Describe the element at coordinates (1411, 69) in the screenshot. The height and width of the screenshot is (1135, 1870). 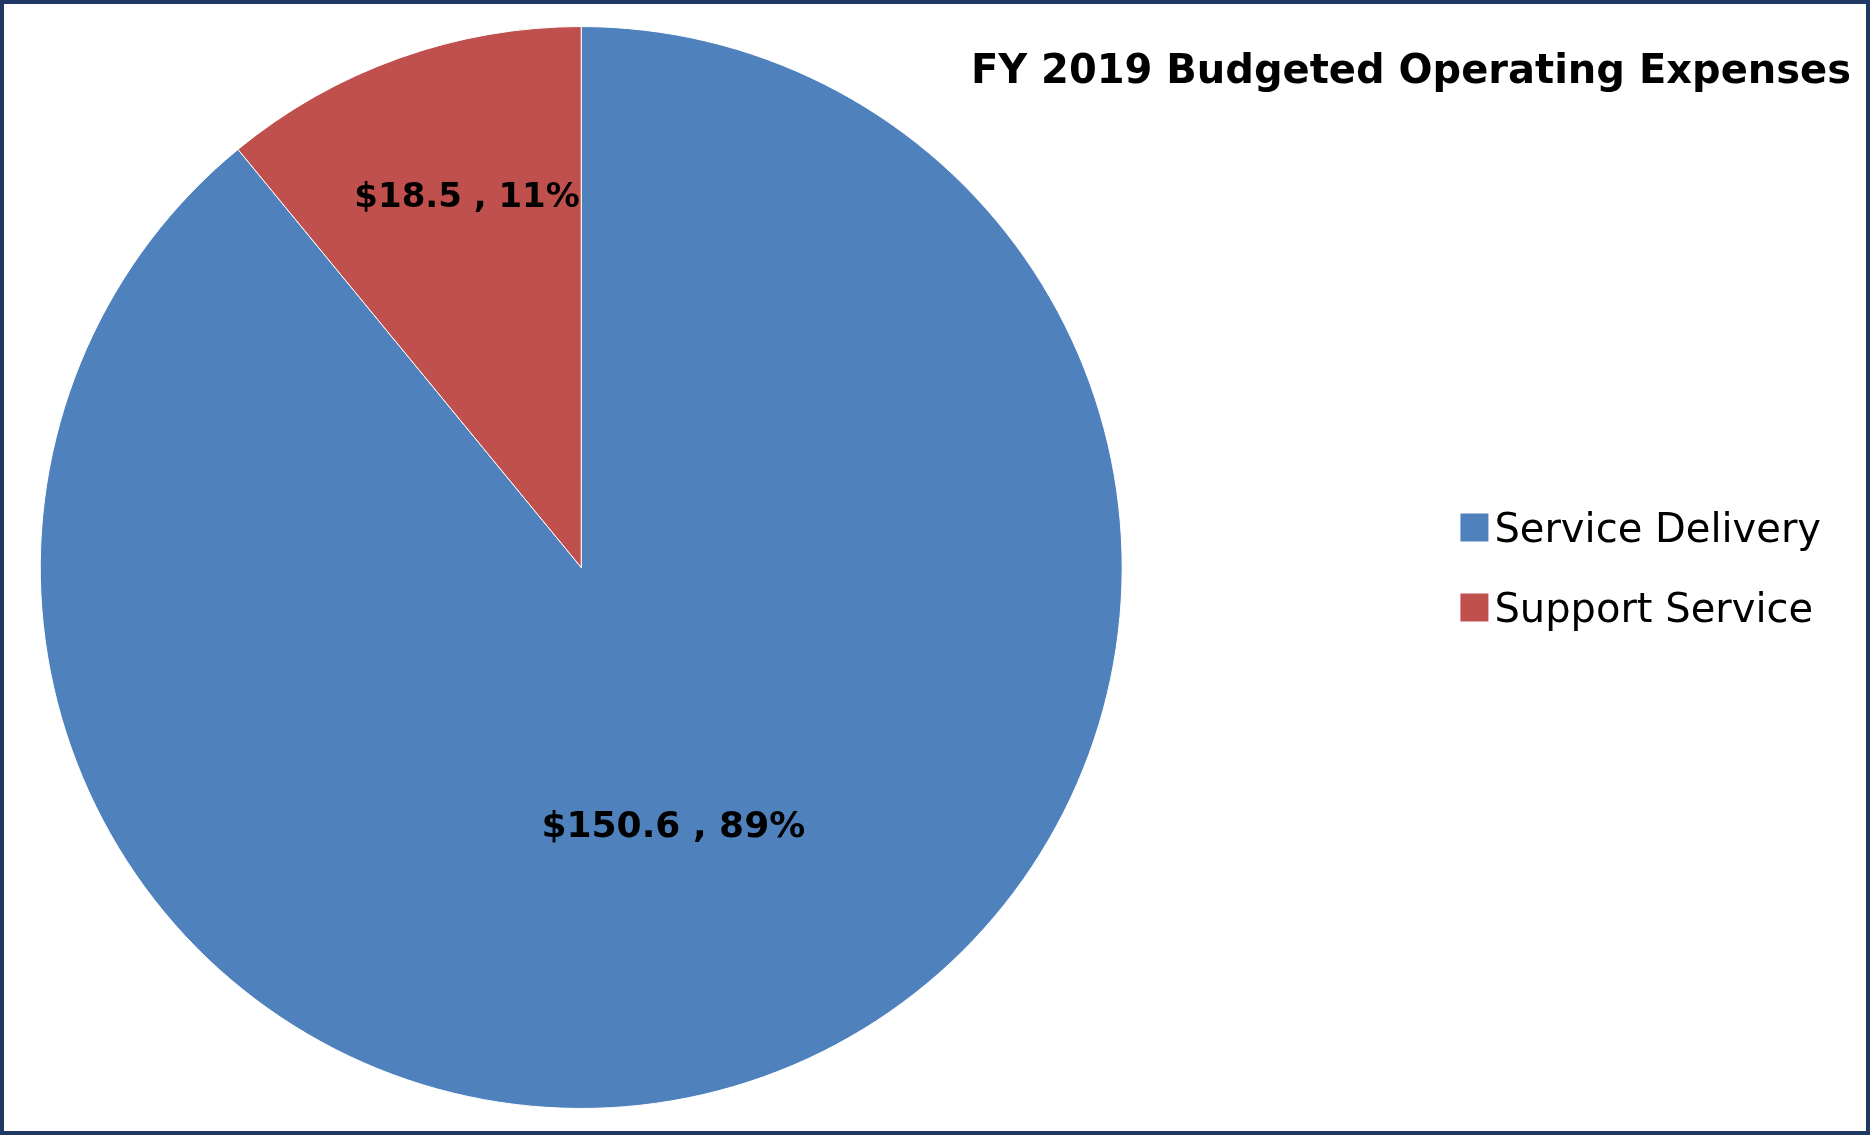
I see `text: FY 2019 Budgeted Operating Expenses` at that location.